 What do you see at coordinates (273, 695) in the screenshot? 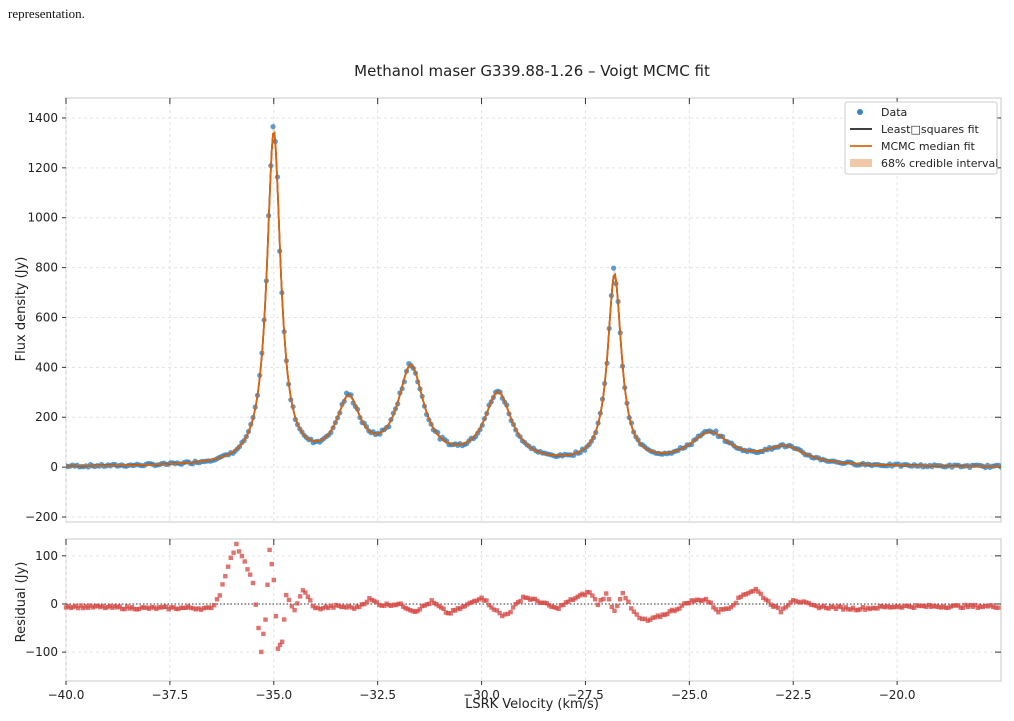
I see `x-tick-label: −35.0` at bounding box center [273, 695].